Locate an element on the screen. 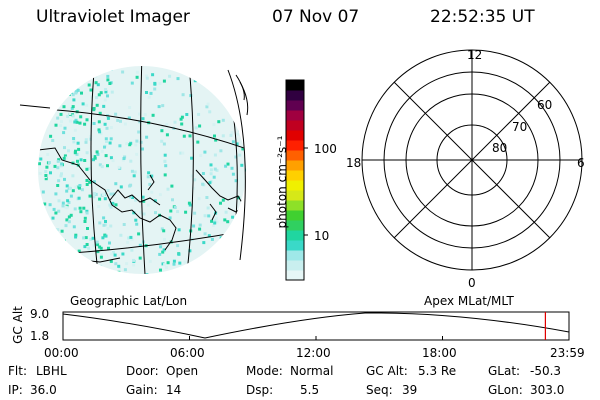 This screenshot has height=400, width=600. info-glat-key: GLat: is located at coordinates (504, 371).